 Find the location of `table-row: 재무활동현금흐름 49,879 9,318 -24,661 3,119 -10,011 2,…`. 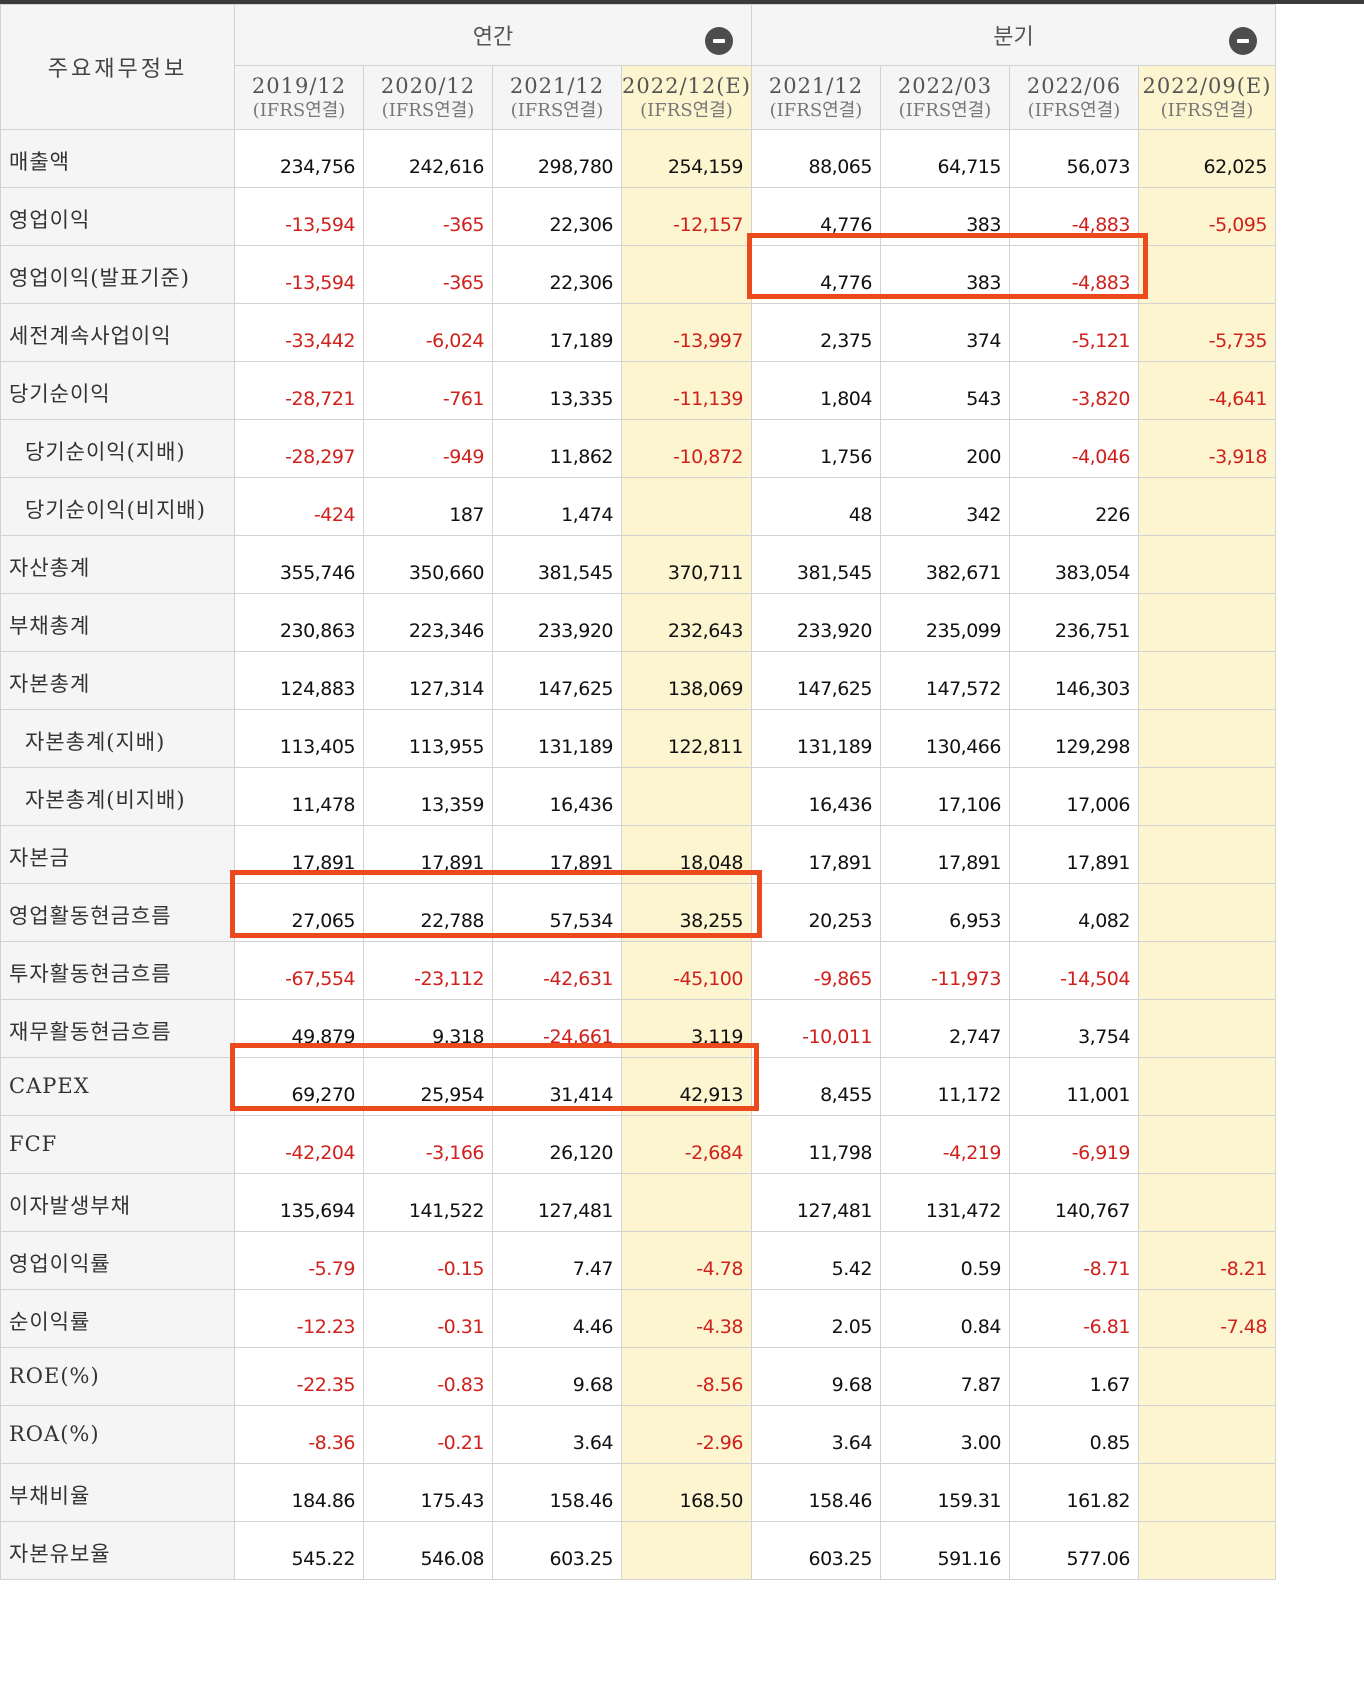

table-row: 재무활동현금흐름 49,879 9,318 -24,661 3,119 -10,011 2,… is located at coordinates (638, 1028).